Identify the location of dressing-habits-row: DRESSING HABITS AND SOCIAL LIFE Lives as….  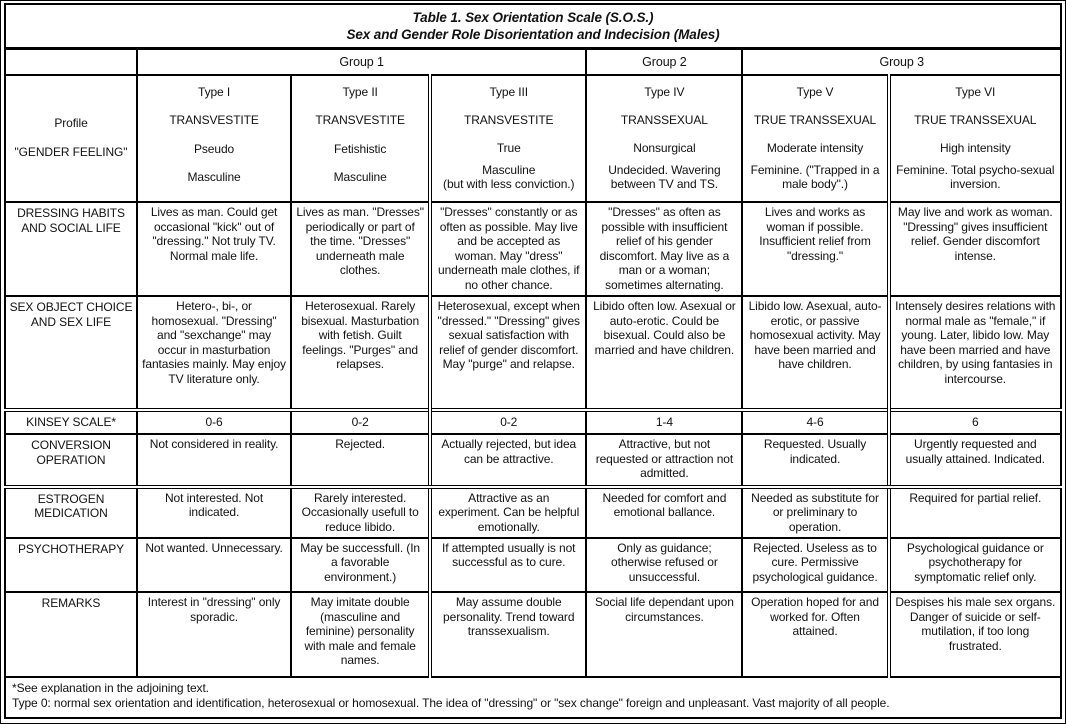
(533, 249).